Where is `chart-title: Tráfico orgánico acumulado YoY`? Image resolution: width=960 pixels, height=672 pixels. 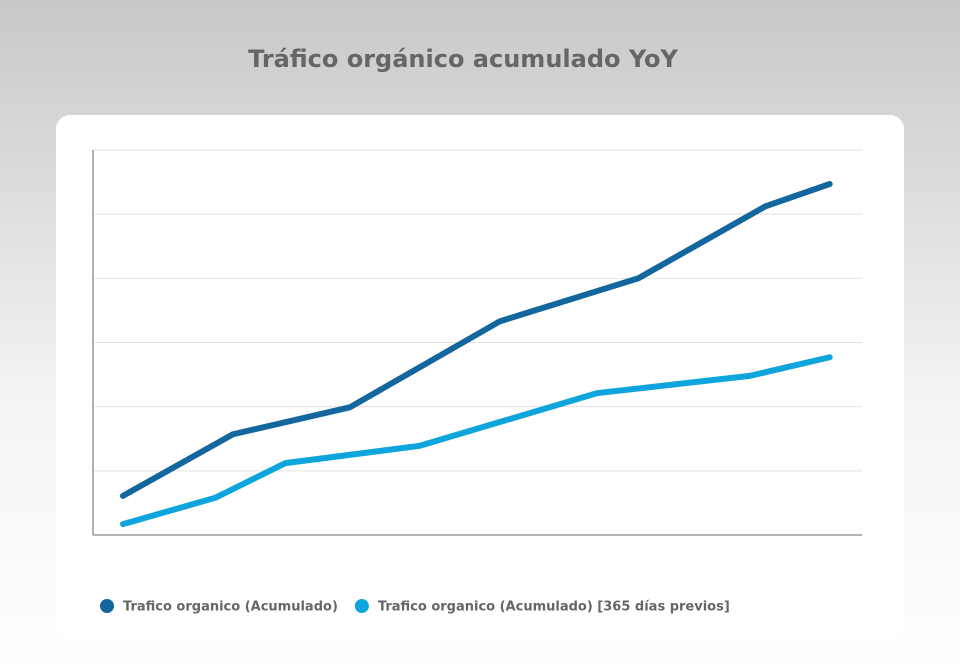
chart-title: Tráfico orgánico acumulado YoY is located at coordinates (463, 59).